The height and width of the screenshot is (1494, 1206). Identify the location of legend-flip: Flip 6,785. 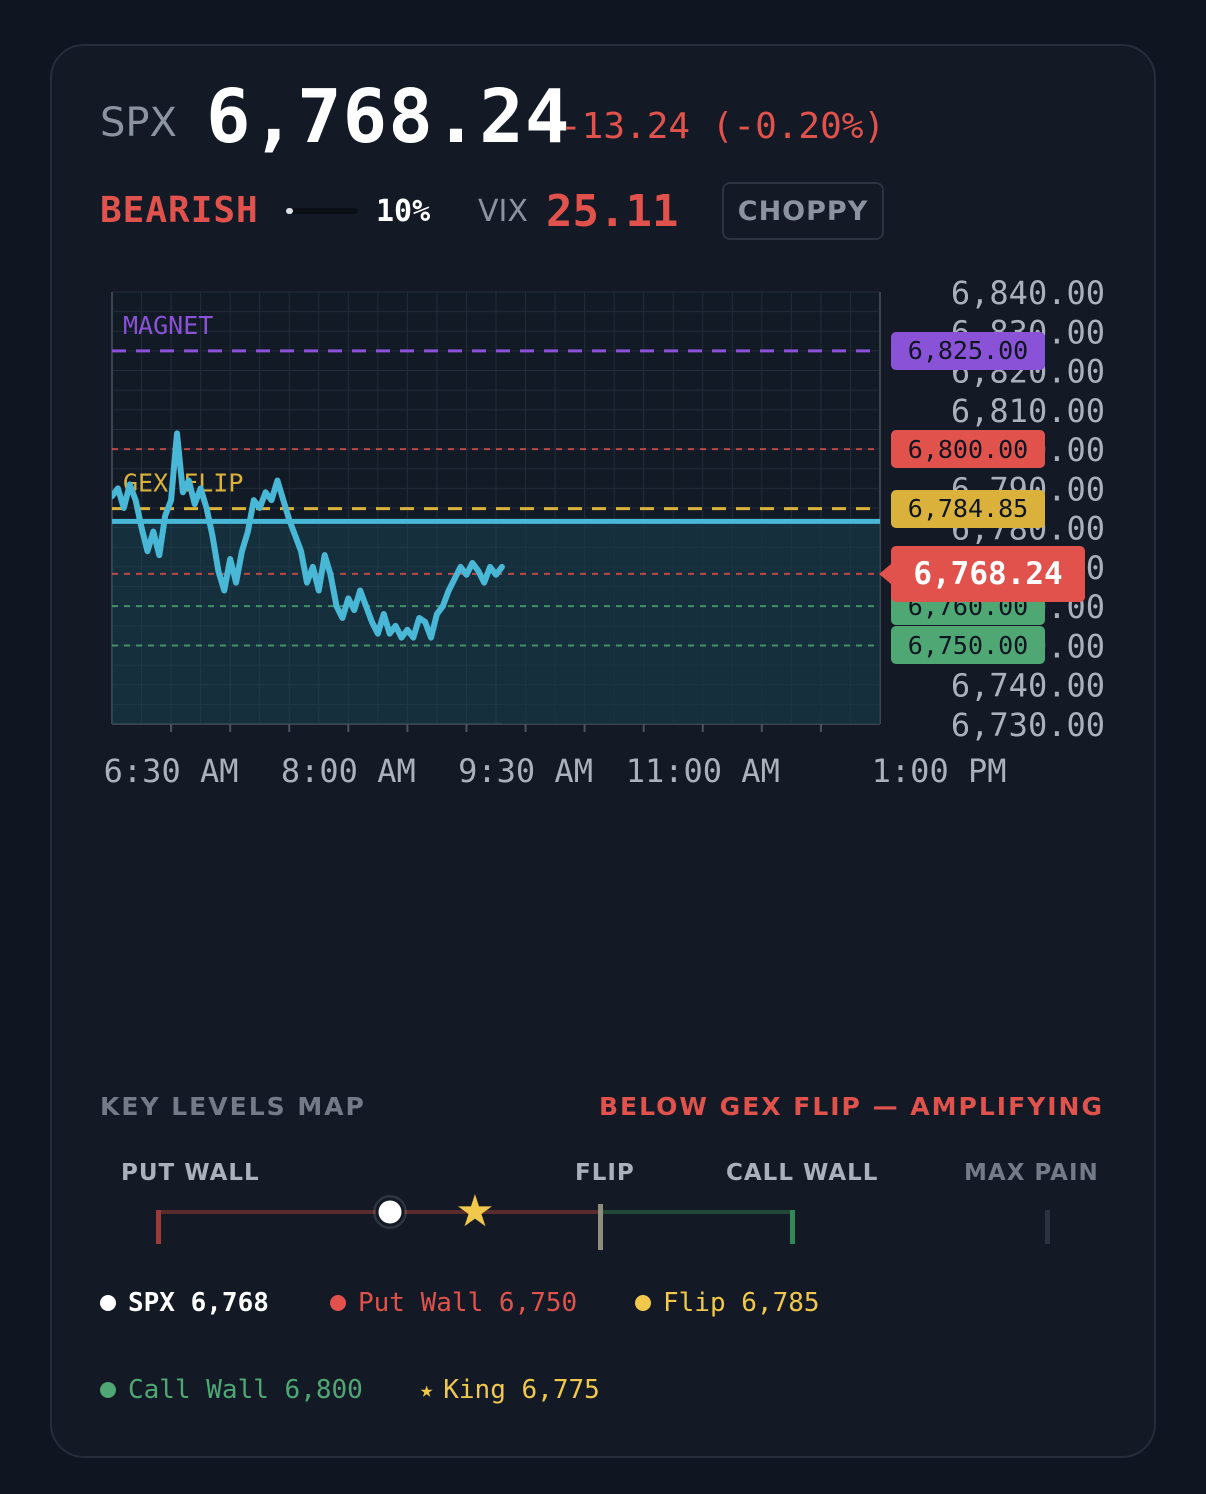
(727, 1303).